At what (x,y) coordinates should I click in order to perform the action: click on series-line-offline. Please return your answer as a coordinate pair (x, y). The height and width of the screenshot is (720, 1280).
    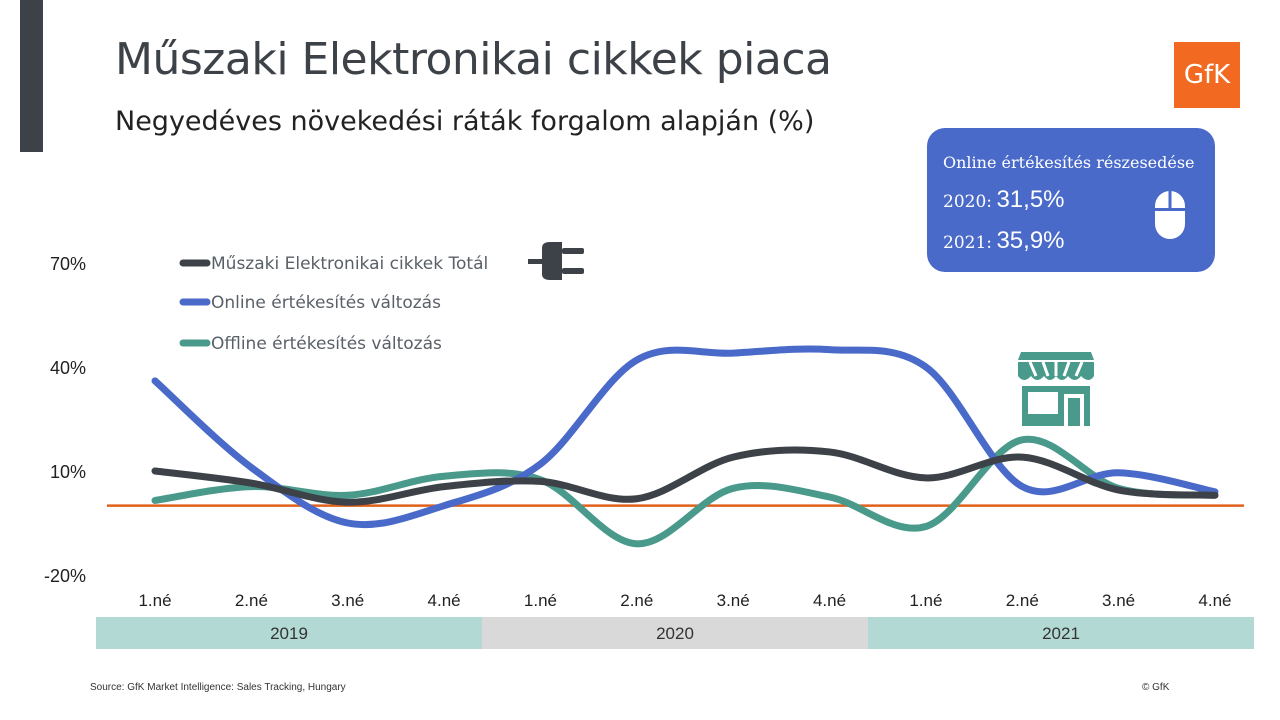
    Looking at the image, I should click on (685, 491).